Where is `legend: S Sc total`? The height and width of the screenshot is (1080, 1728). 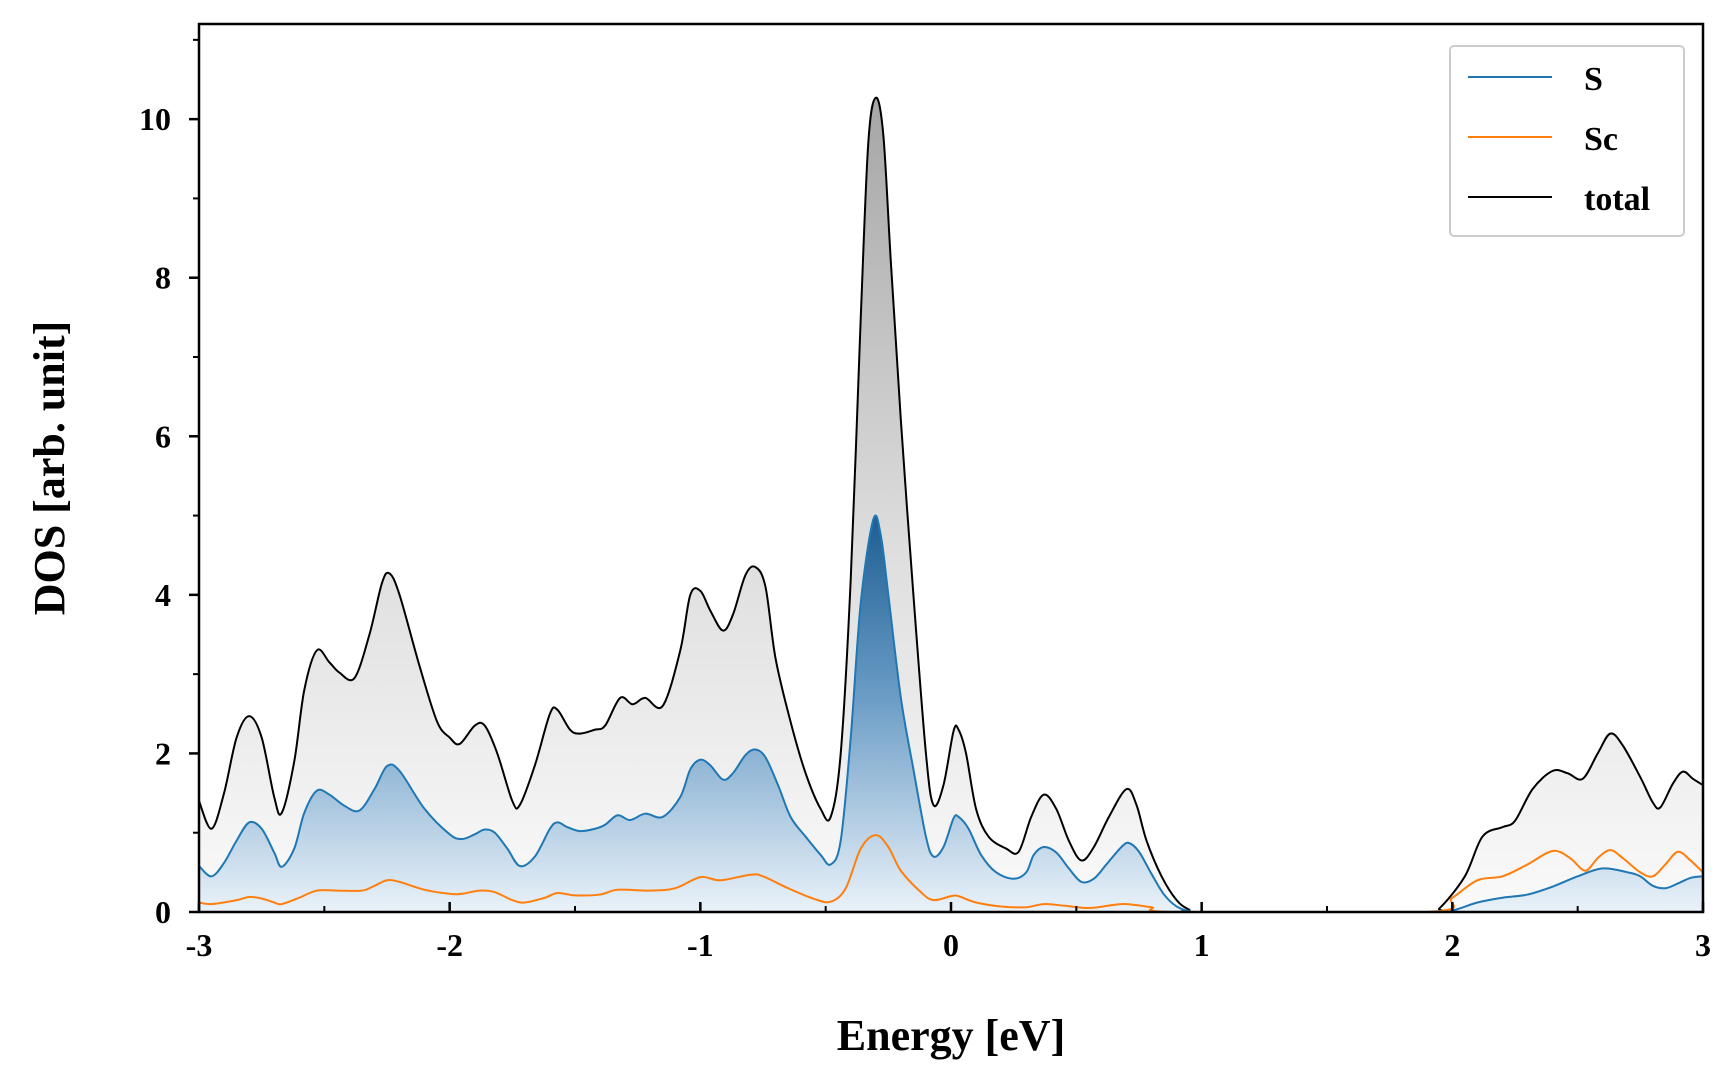
legend: S Sc total is located at coordinates (1567, 141).